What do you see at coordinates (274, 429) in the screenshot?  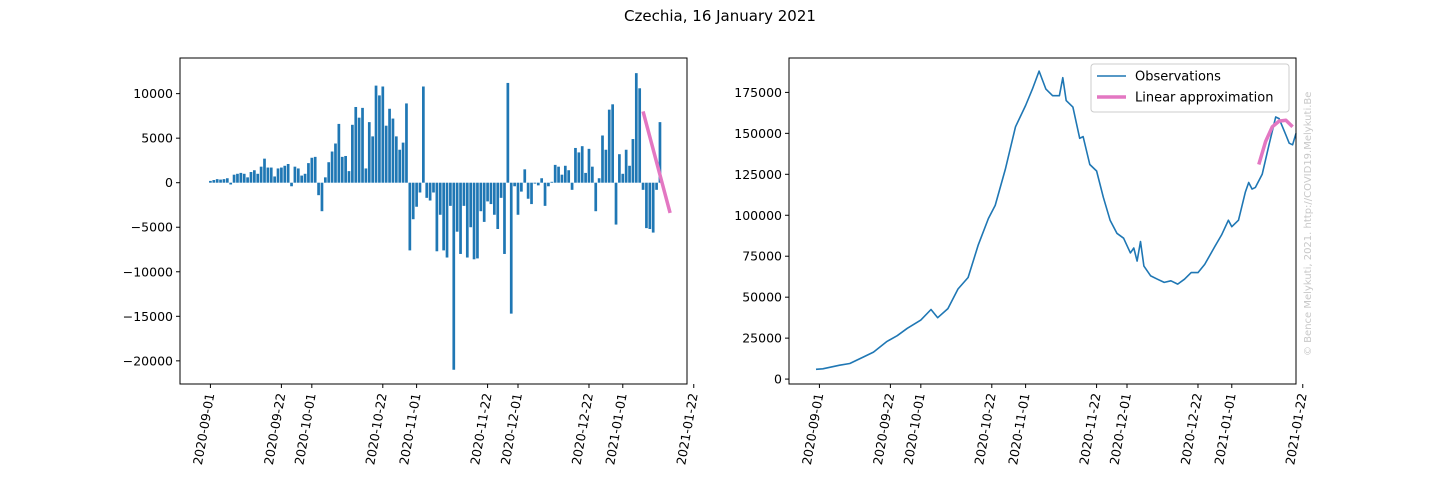 I see `x-tick-label: 2020-09-22` at bounding box center [274, 429].